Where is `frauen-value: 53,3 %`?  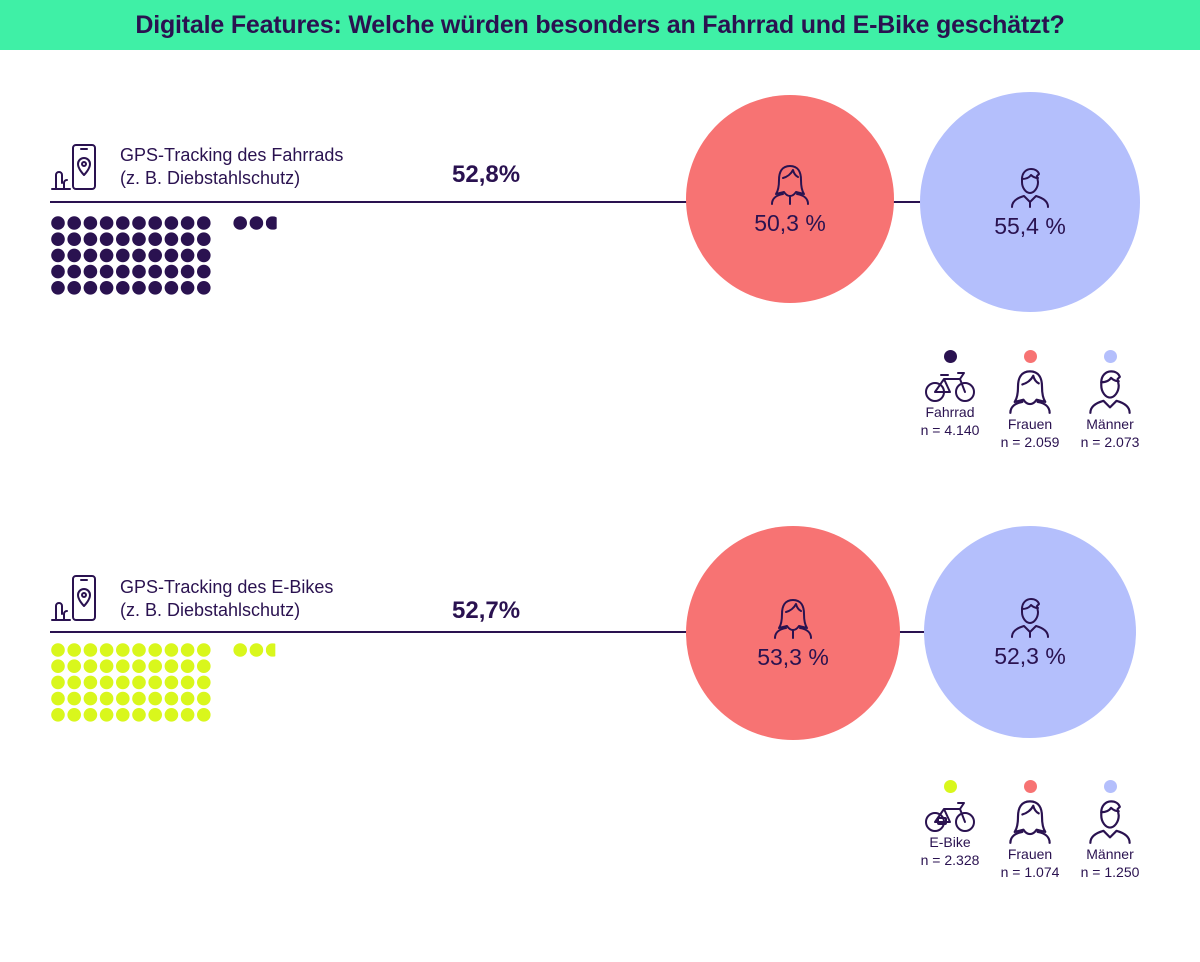
frauen-value: 53,3 % is located at coordinates (793, 656).